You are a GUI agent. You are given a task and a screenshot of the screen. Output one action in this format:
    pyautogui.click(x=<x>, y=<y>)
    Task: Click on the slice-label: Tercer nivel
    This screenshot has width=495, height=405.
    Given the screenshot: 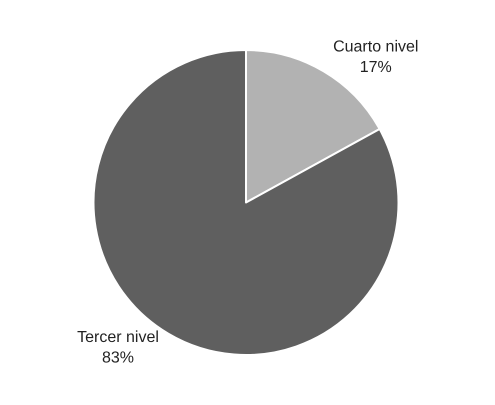 What is the action you would take?
    pyautogui.click(x=118, y=337)
    